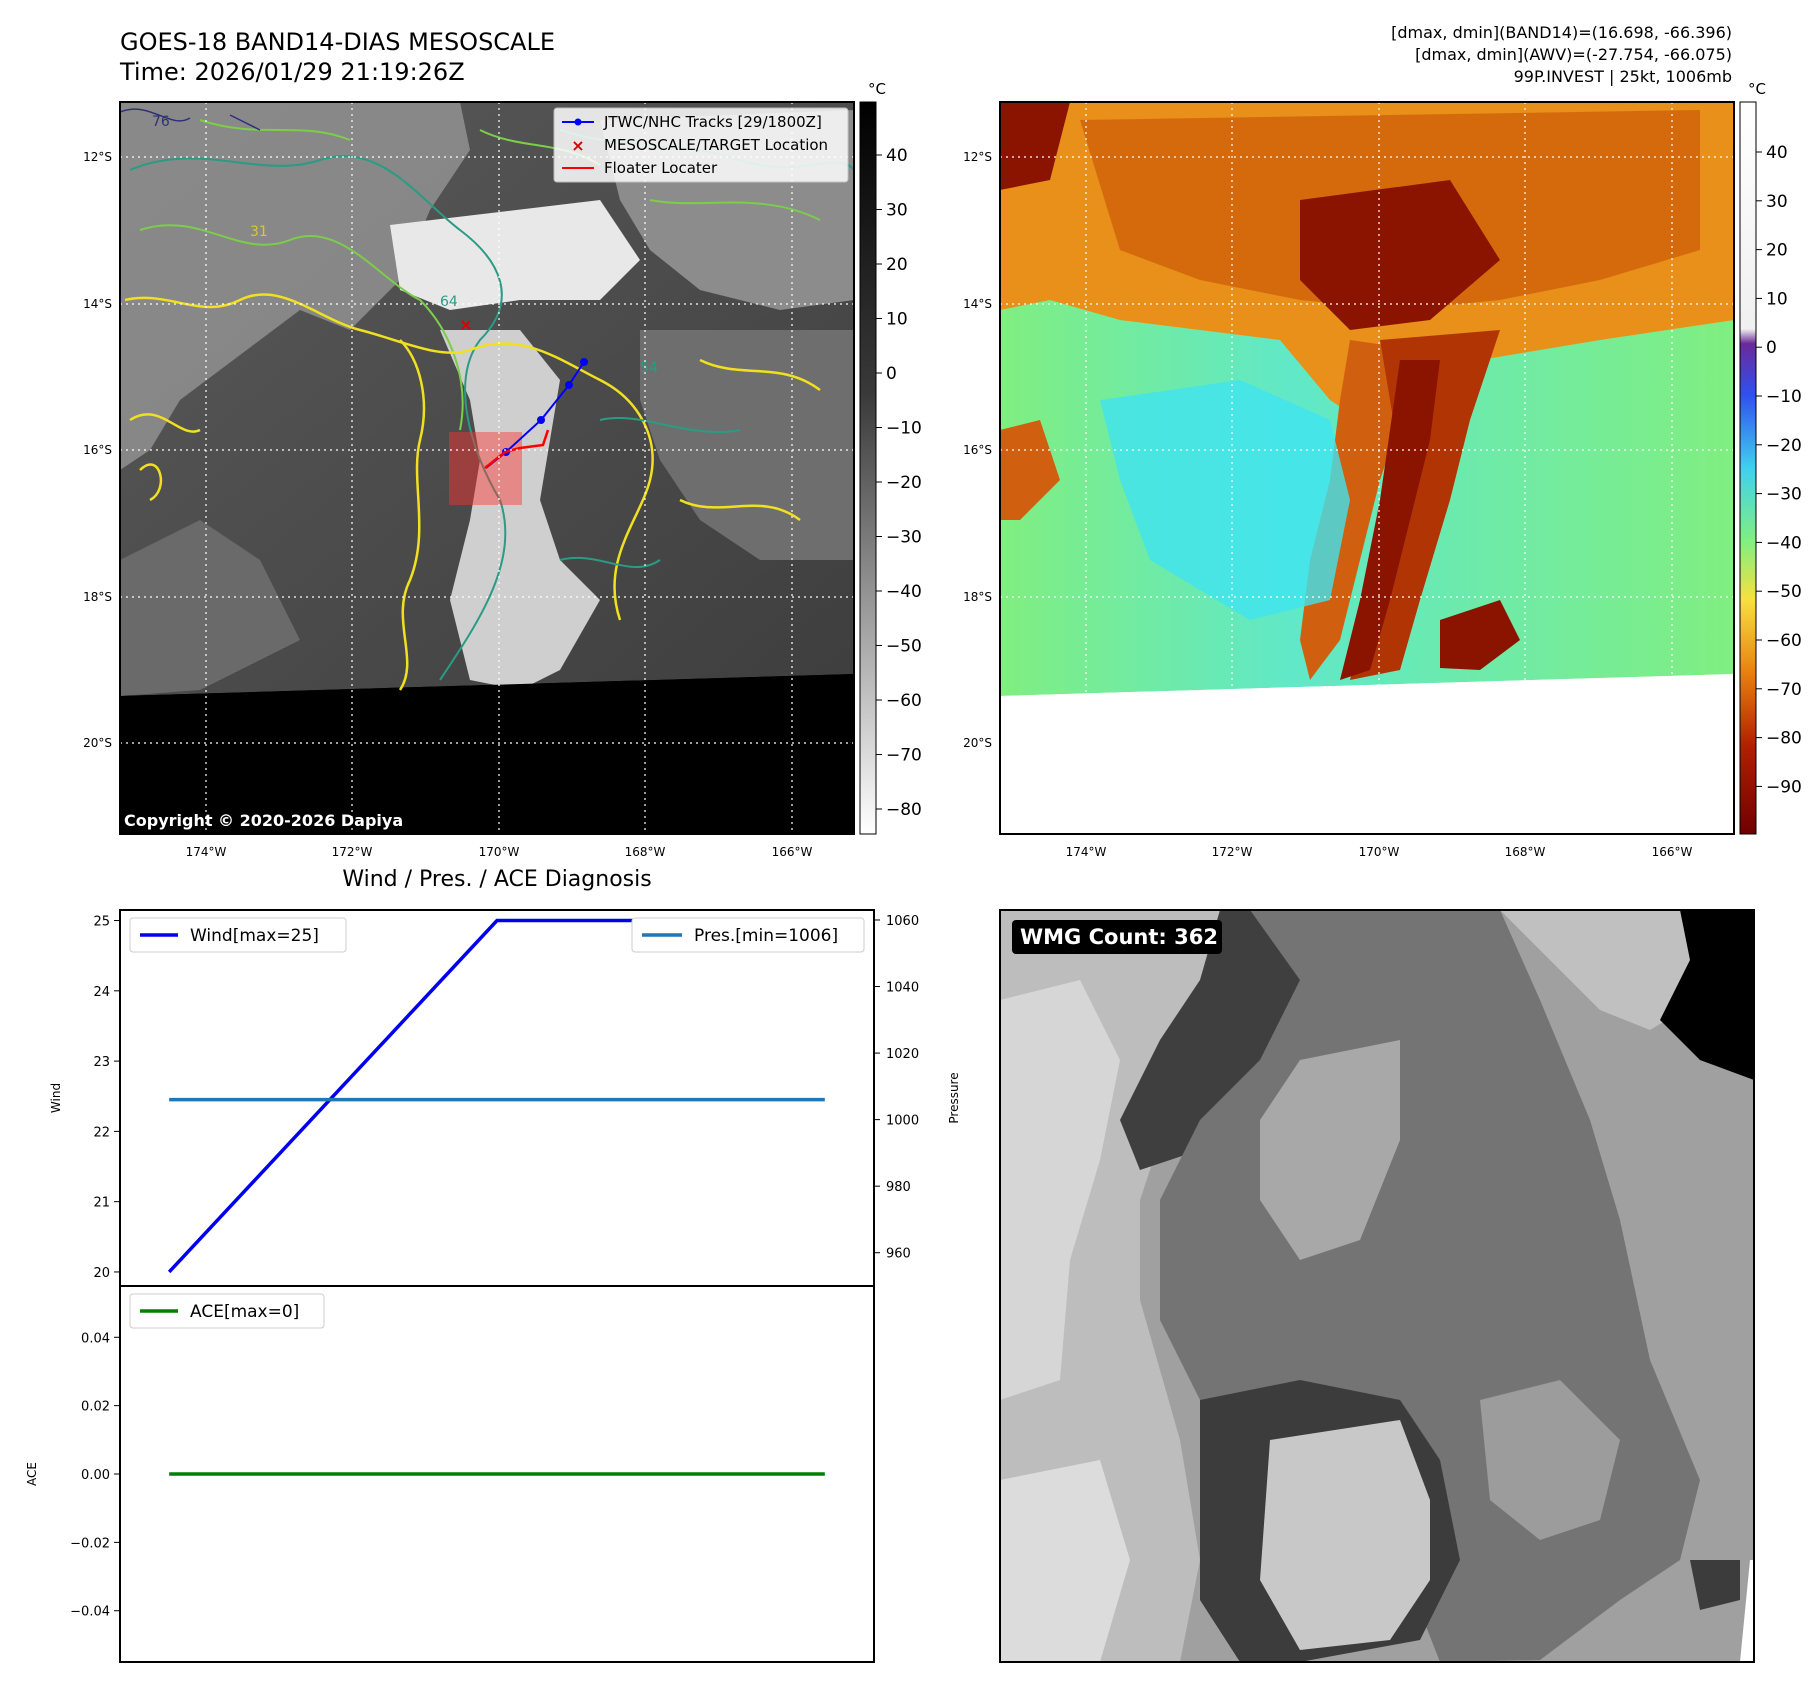  What do you see at coordinates (244, 1312) in the screenshot?
I see `legend-ace: ACE[max=0]` at bounding box center [244, 1312].